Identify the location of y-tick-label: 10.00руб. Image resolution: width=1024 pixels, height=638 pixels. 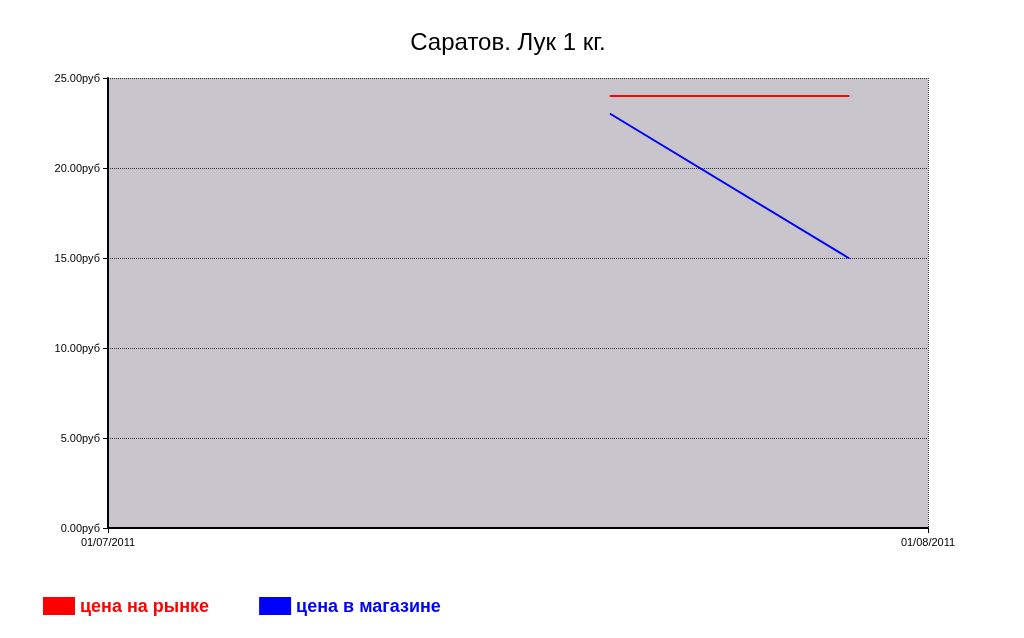
(77, 348).